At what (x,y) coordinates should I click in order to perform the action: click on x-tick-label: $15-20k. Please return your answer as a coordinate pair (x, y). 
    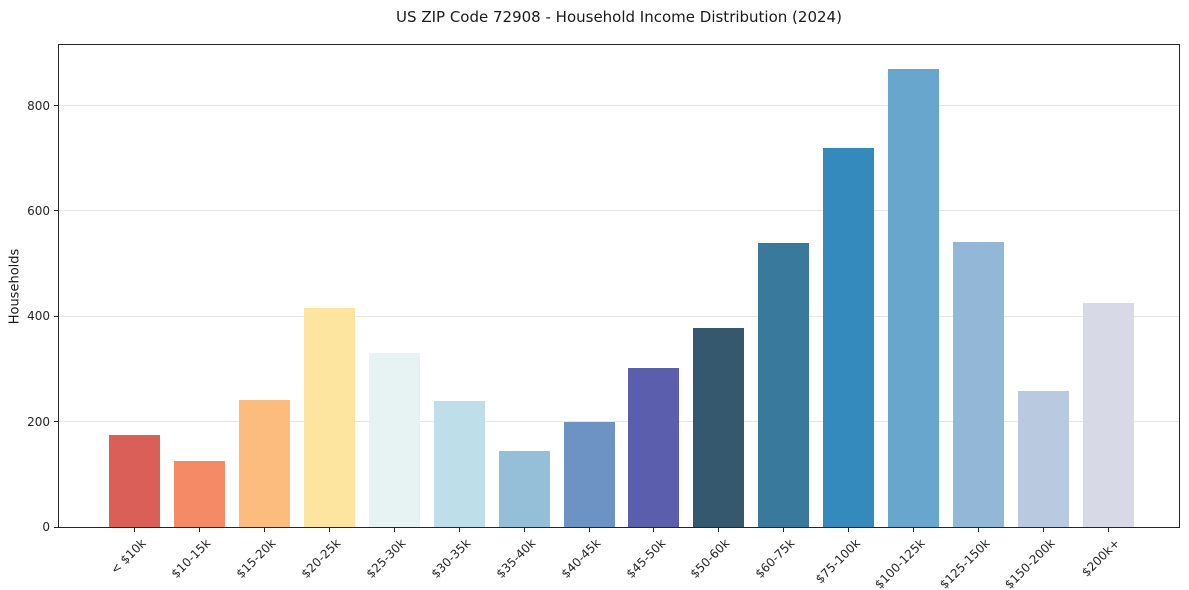
    Looking at the image, I should click on (256, 558).